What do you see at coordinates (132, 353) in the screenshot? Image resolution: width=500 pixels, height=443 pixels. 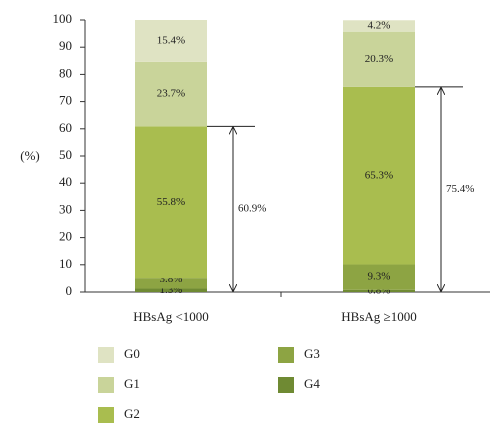 I see `legend-label: G0` at bounding box center [132, 353].